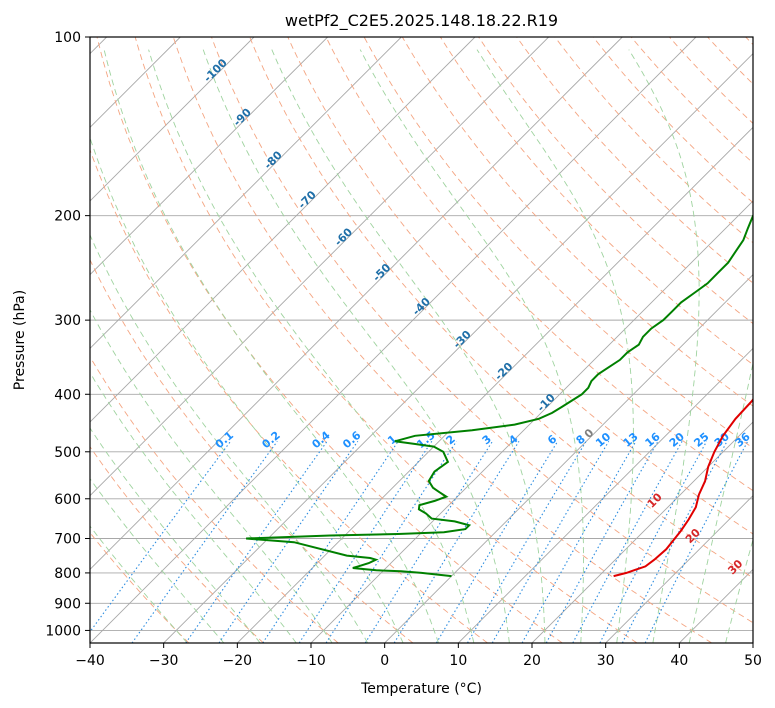 Image resolution: width=775 pixels, height=708 pixels. What do you see at coordinates (532, 661) in the screenshot?
I see `x-tick-label: 20` at bounding box center [532, 661].